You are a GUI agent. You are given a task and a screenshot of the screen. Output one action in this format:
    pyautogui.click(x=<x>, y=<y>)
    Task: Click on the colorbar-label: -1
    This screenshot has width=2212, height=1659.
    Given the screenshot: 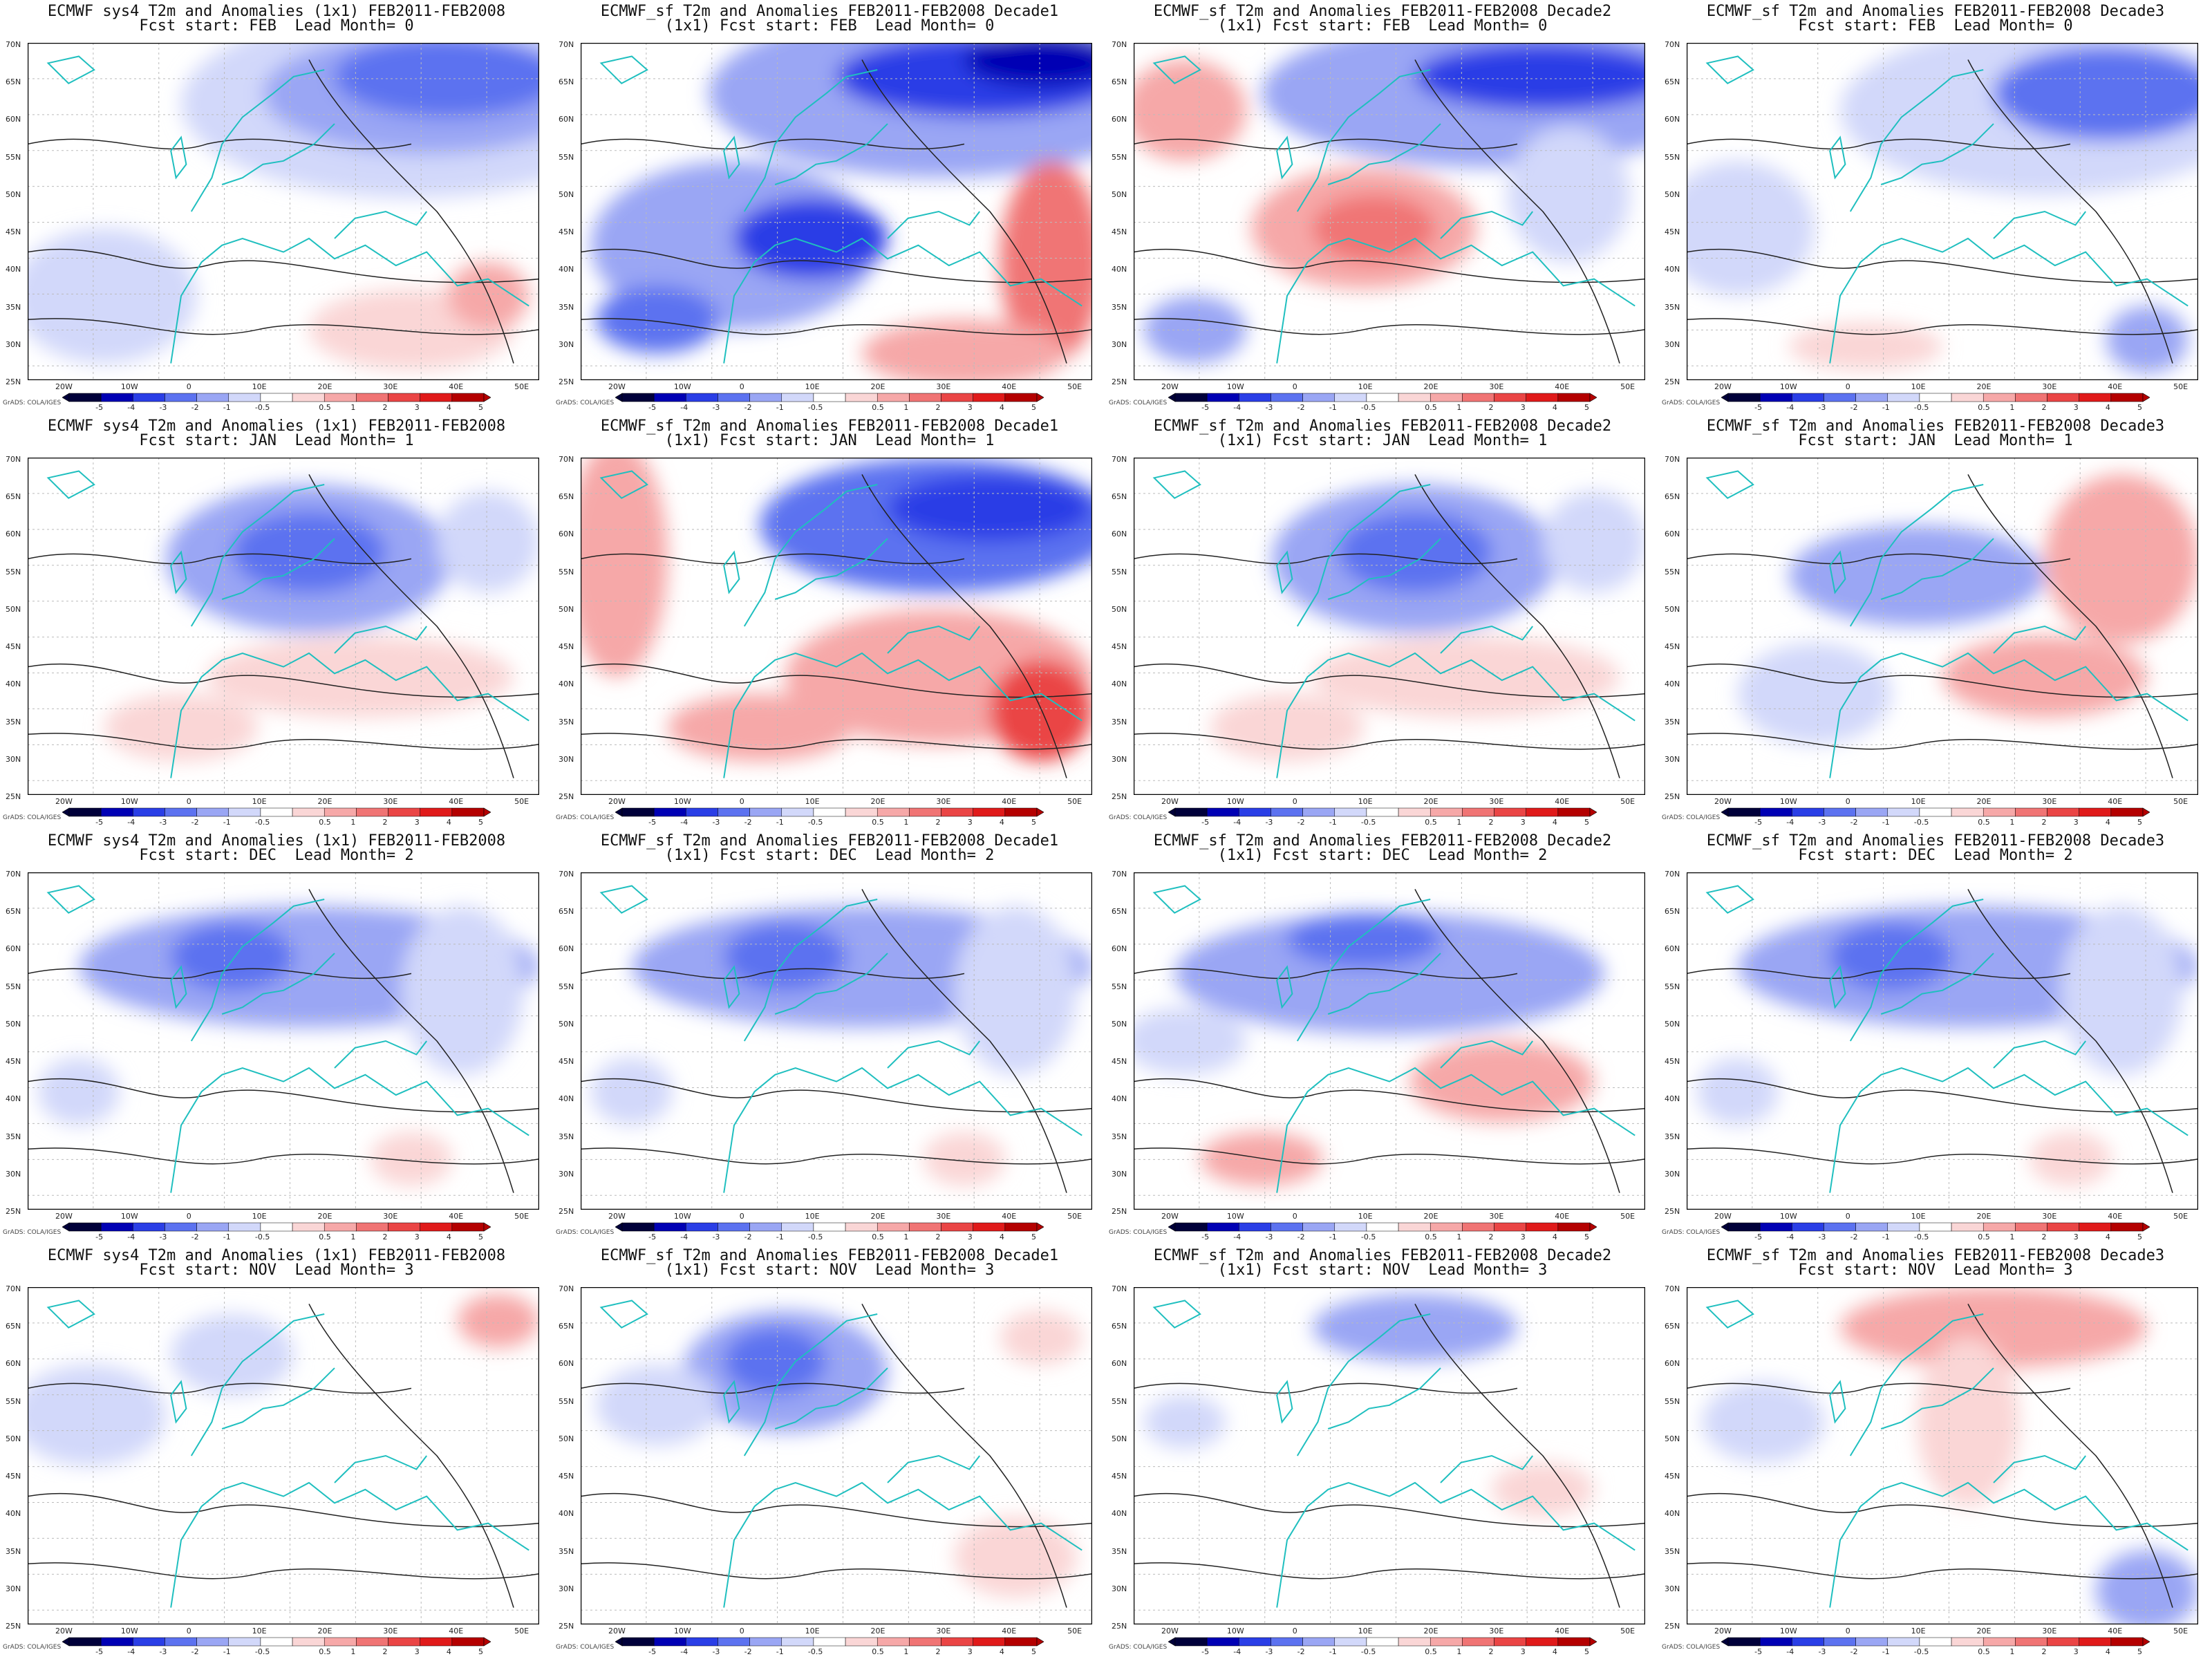 What is the action you would take?
    pyautogui.click(x=780, y=1236)
    